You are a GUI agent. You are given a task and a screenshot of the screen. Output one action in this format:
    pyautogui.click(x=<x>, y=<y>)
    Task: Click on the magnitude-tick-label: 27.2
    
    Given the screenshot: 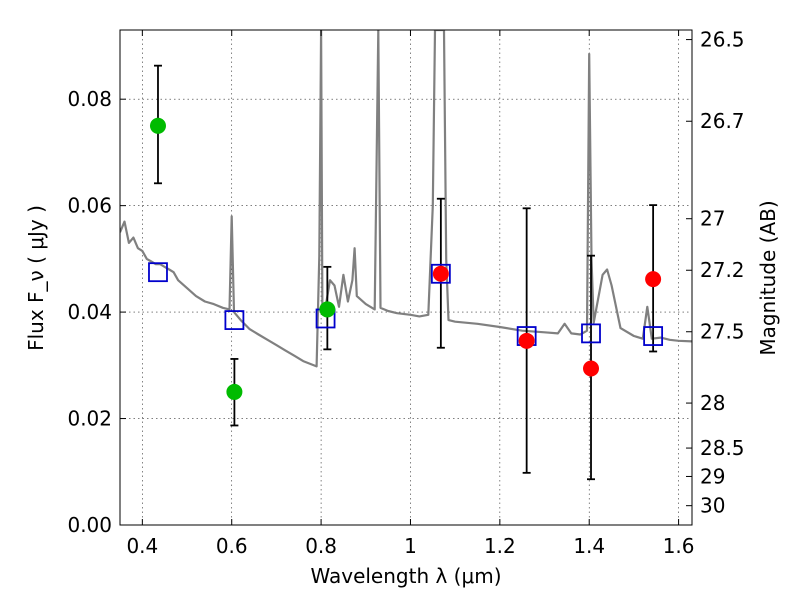 What is the action you would take?
    pyautogui.click(x=722, y=270)
    